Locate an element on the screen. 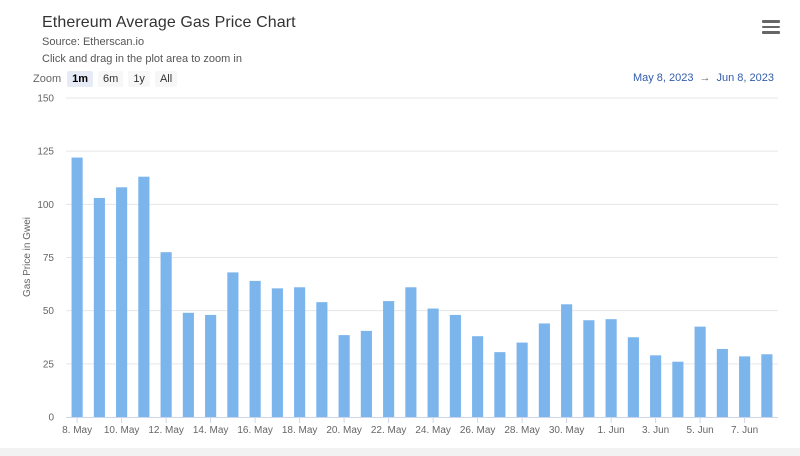  x-tick-label: 30. May is located at coordinates (567, 430).